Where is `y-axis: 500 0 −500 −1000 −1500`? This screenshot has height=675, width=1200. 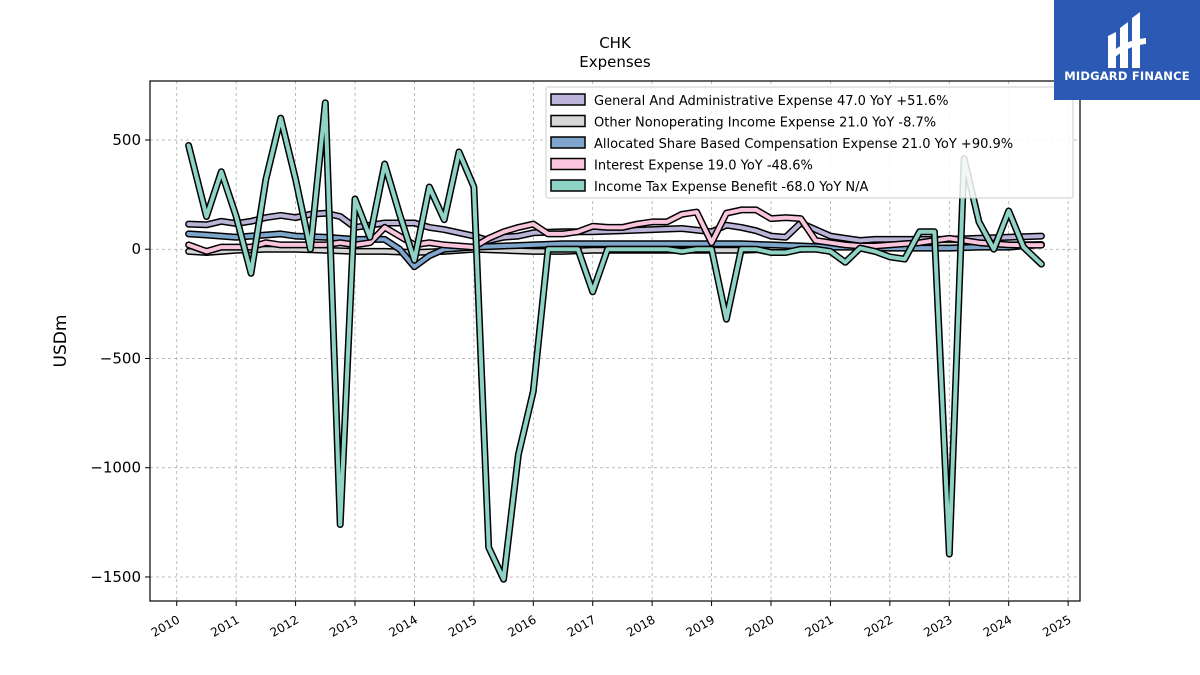
y-axis: 500 0 −500 −1000 −1500 is located at coordinates (120, 358).